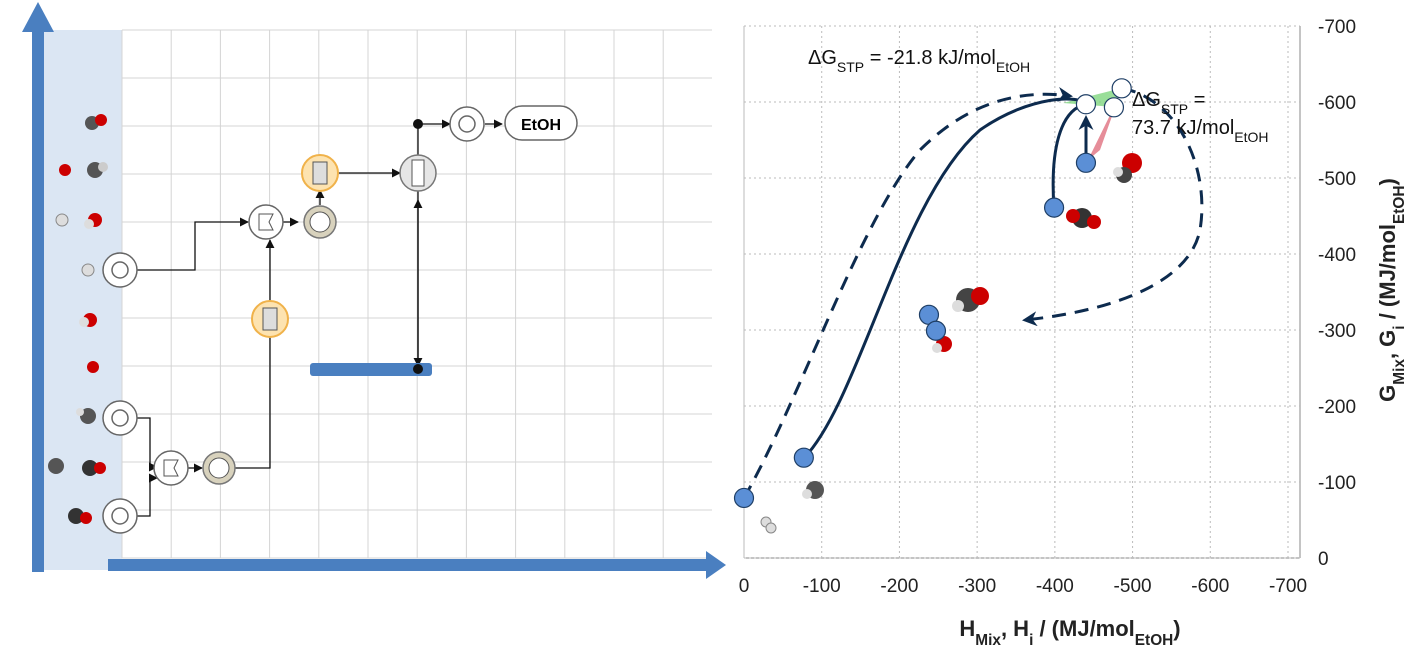 The image size is (1418, 645). Describe the element at coordinates (218, 345) in the screenshot. I see `mixers` at that location.